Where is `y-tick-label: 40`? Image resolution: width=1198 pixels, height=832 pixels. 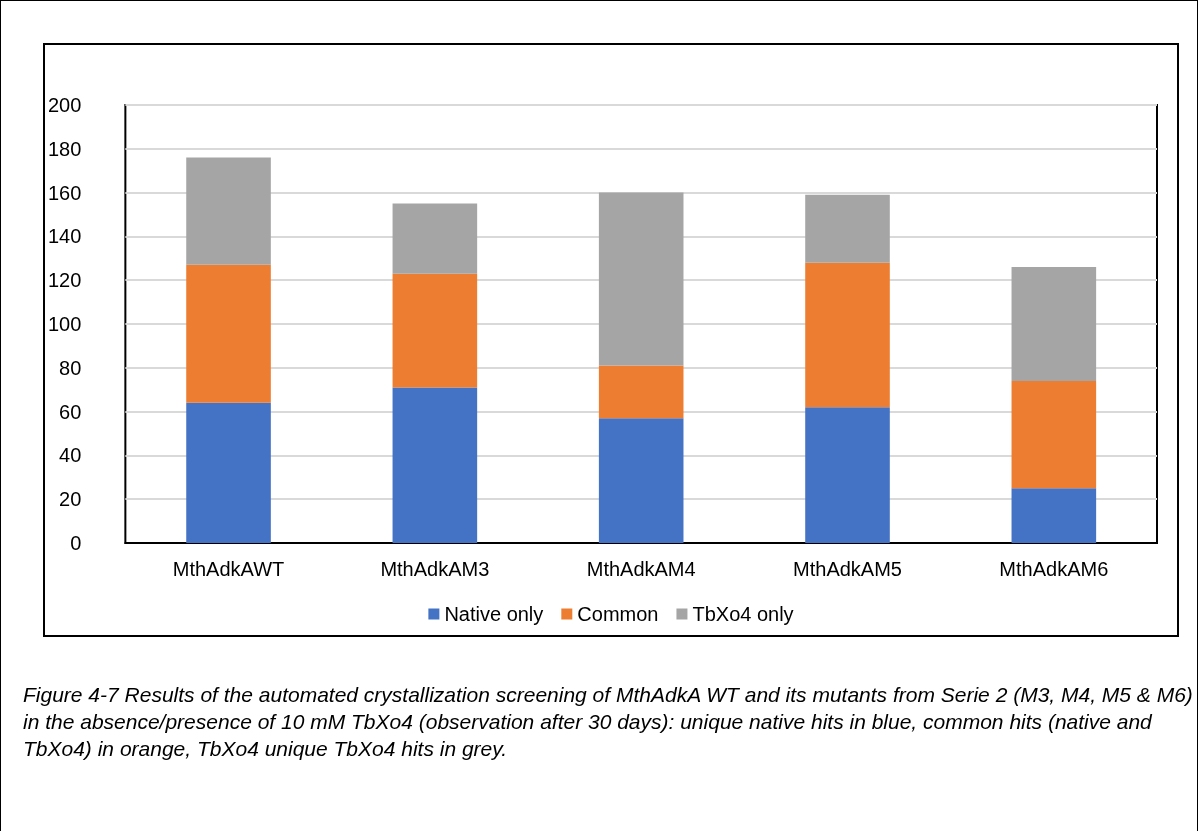 y-tick-label: 40 is located at coordinates (70, 455).